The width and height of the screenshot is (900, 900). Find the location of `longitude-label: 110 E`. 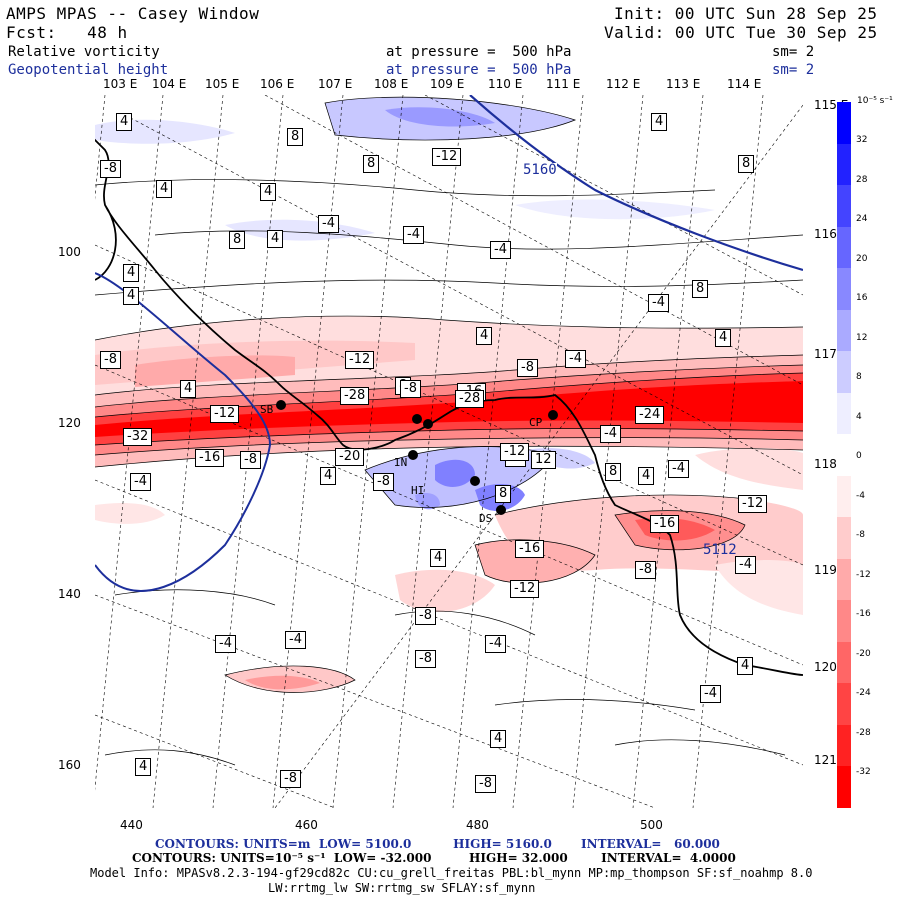

longitude-label: 110 E is located at coordinates (505, 84).